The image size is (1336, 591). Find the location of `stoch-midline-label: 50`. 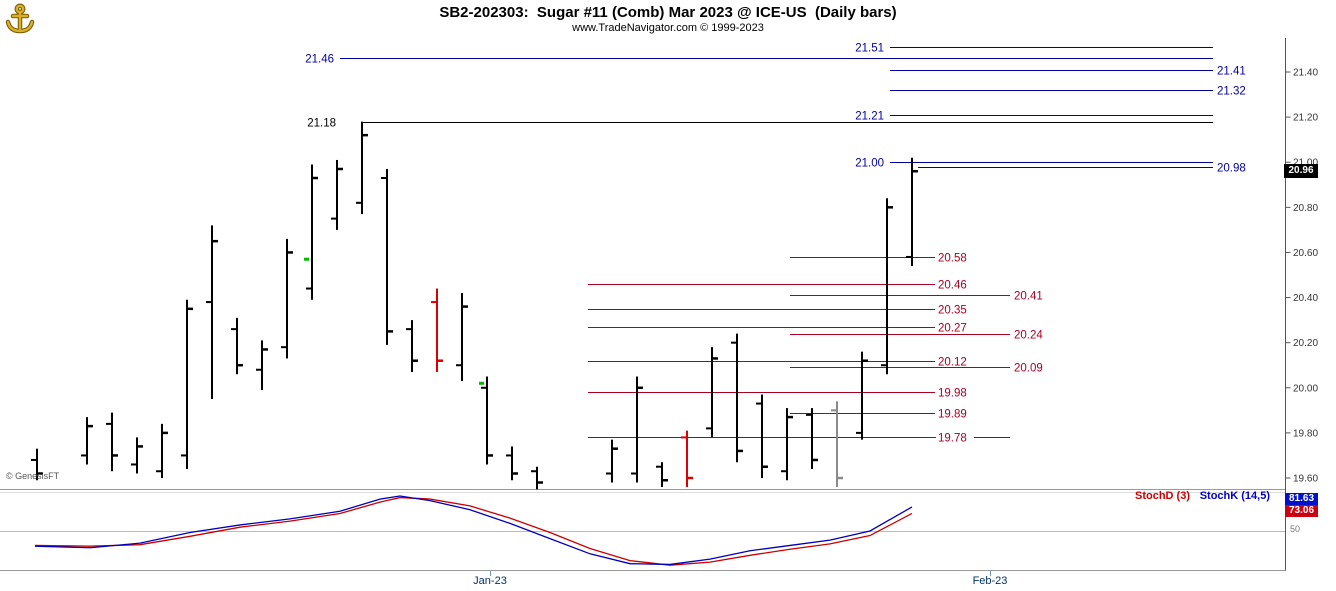

stoch-midline-label: 50 is located at coordinates (1295, 529).